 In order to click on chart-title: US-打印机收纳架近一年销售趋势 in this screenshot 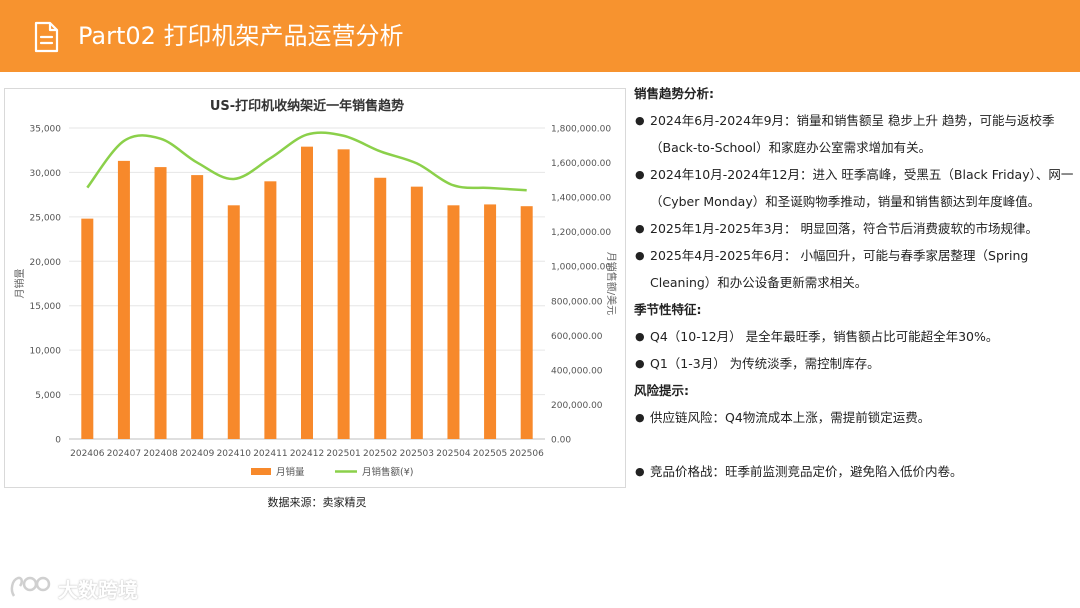, I will do `click(307, 106)`.